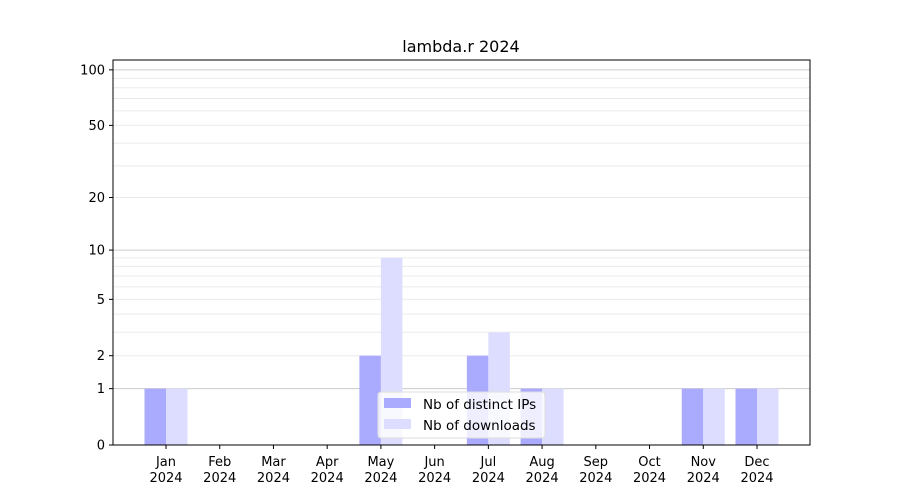  I want to click on x-tick-label: Oct 2024, so click(649, 470).